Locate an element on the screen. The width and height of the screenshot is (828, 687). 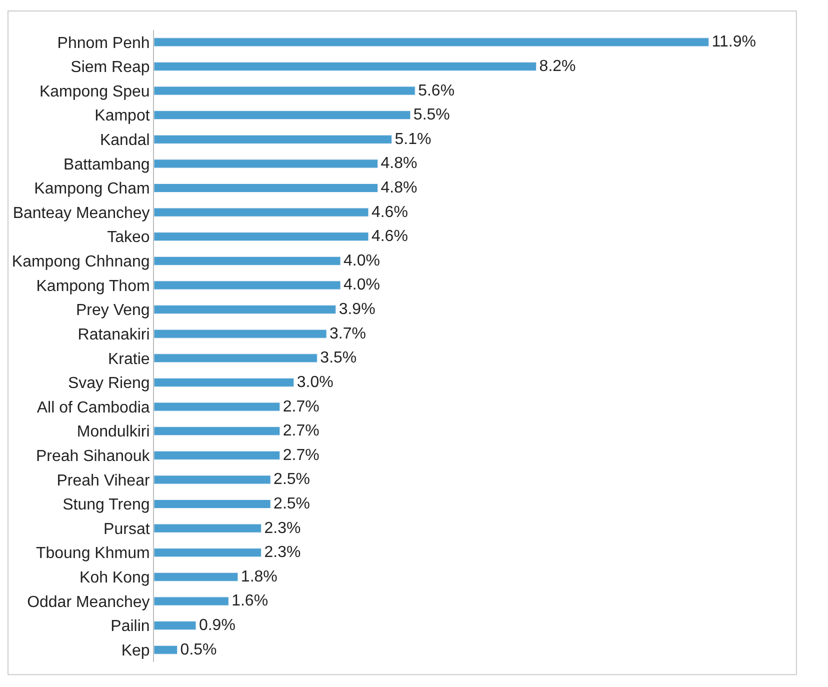
data-label: 0.5% is located at coordinates (198, 649).